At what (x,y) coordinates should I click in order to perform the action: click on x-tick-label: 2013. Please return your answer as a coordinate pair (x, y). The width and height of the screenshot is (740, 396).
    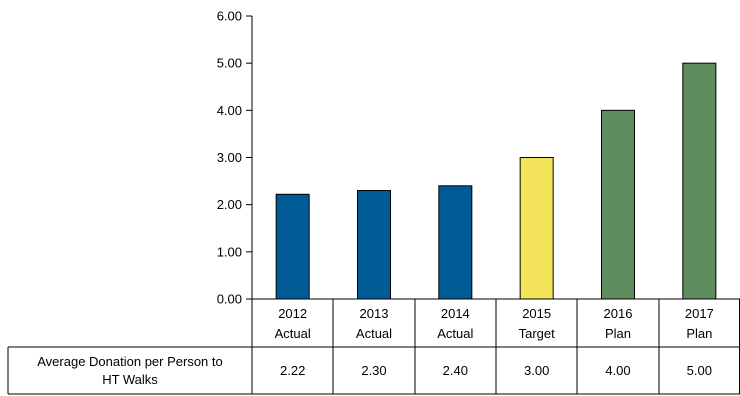
    Looking at the image, I should click on (374, 313).